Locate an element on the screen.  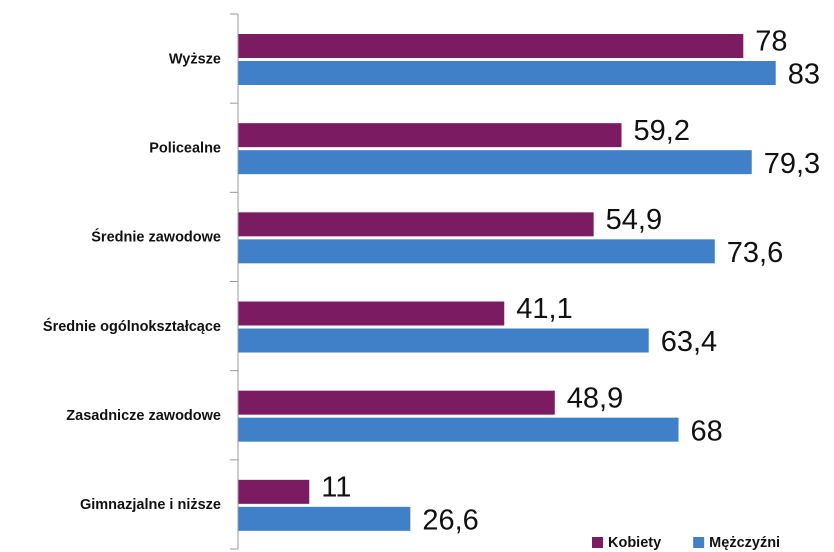
value-label: 26,6 is located at coordinates (450, 520).